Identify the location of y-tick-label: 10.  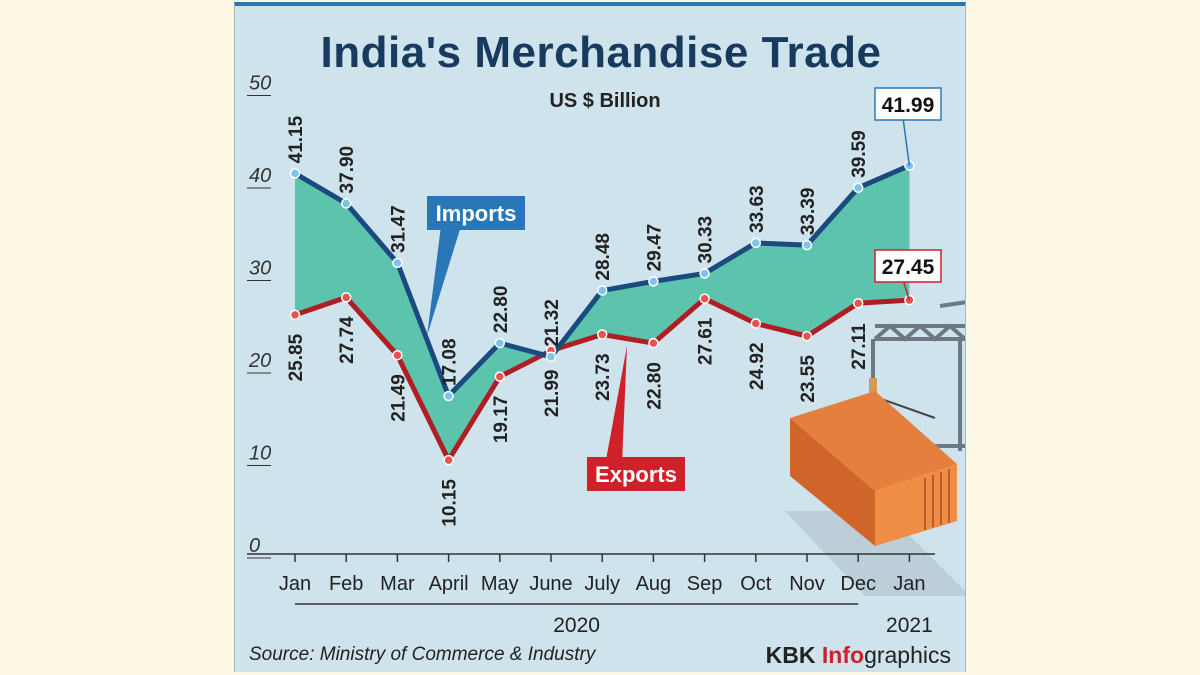
(260, 454).